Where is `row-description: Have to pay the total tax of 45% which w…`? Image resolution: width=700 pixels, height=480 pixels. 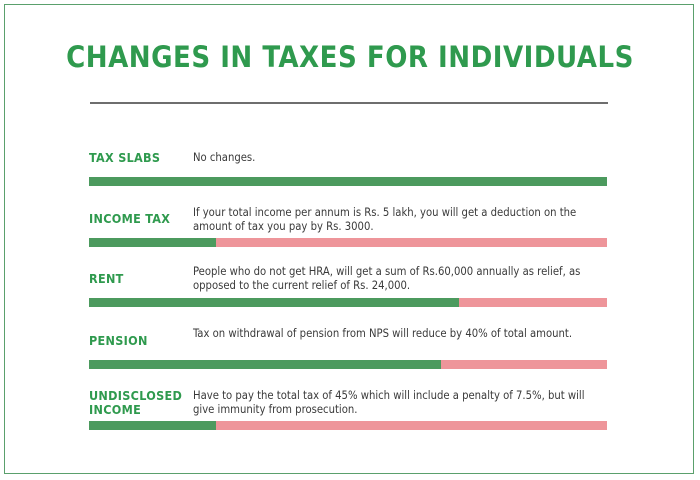 row-description: Have to pay the total tax of 45% which w… is located at coordinates (389, 402).